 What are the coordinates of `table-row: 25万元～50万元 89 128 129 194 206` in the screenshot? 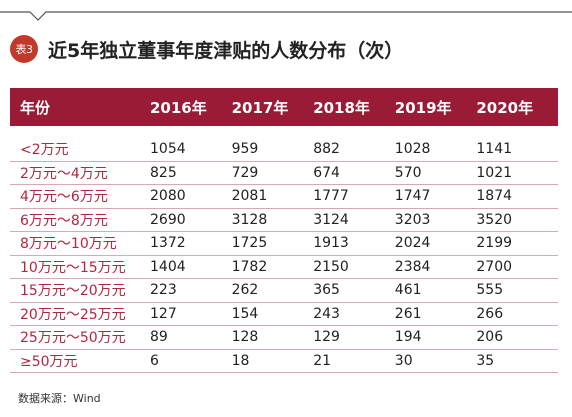 It's located at (284, 337).